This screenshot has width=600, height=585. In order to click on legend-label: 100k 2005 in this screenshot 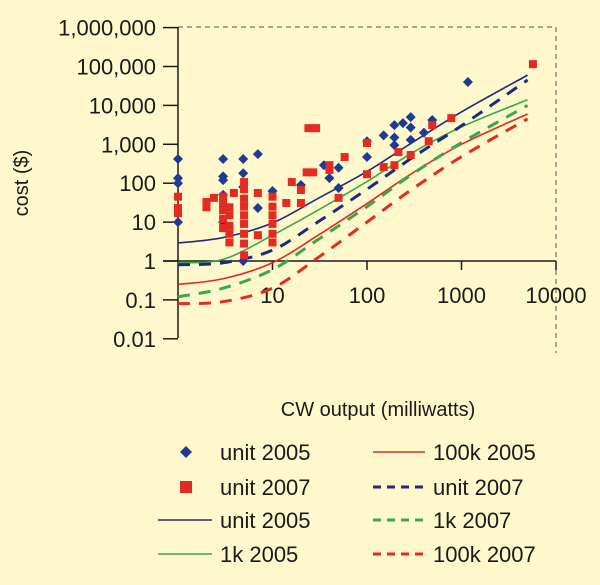, I will do `click(484, 452)`.